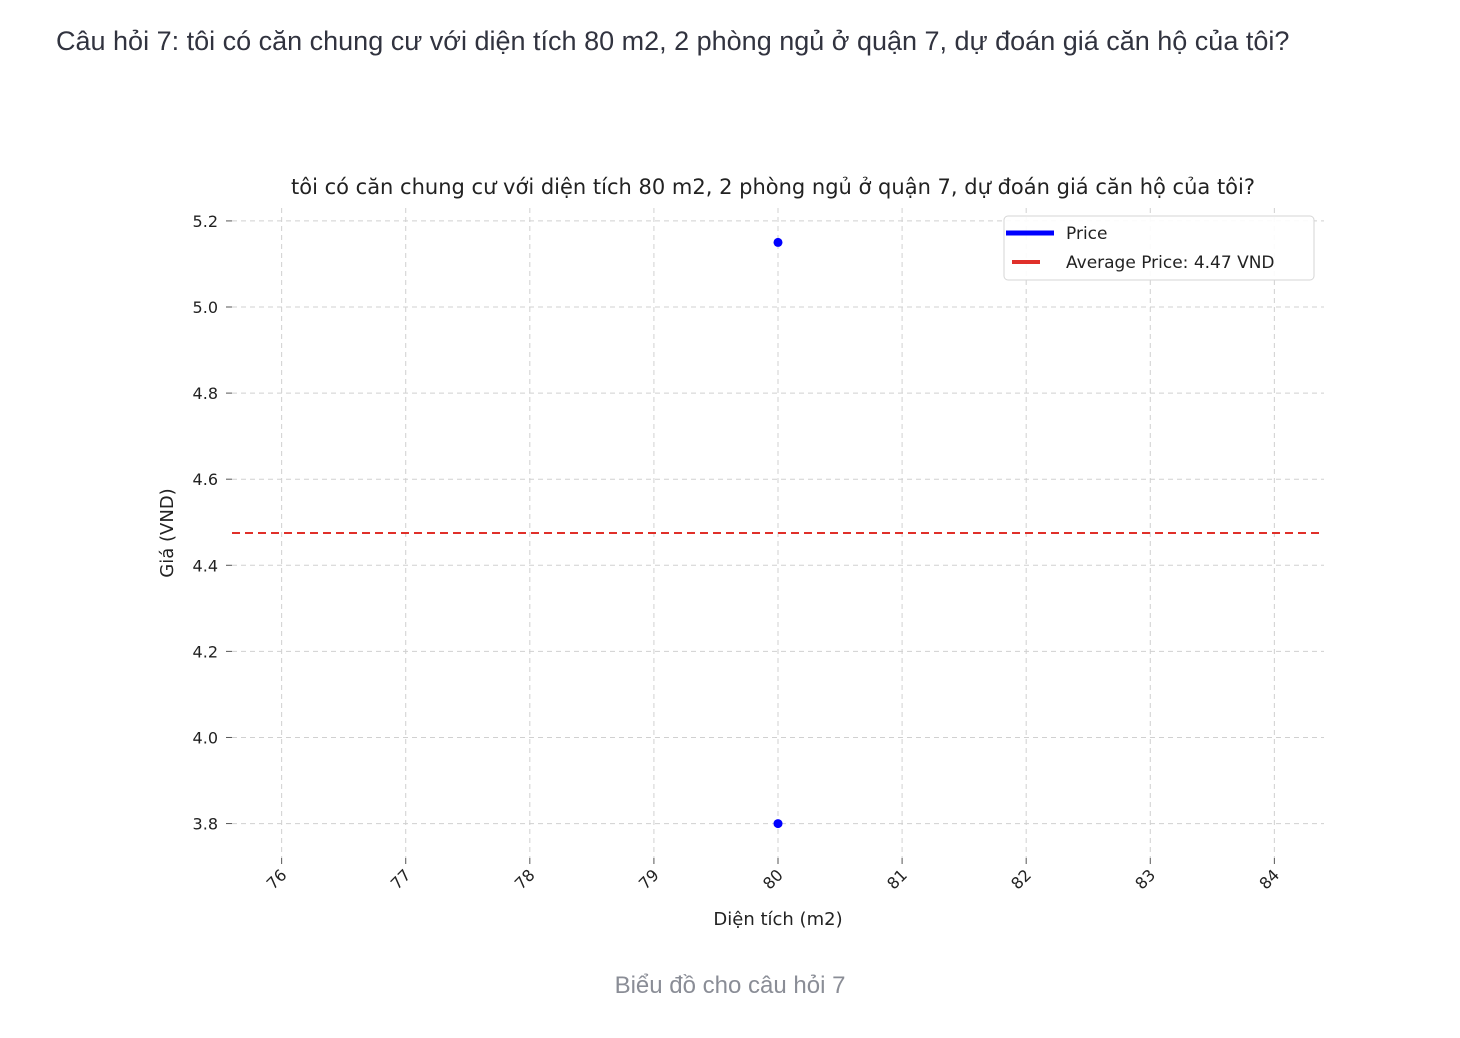  I want to click on legend-box, so click(1159, 248).